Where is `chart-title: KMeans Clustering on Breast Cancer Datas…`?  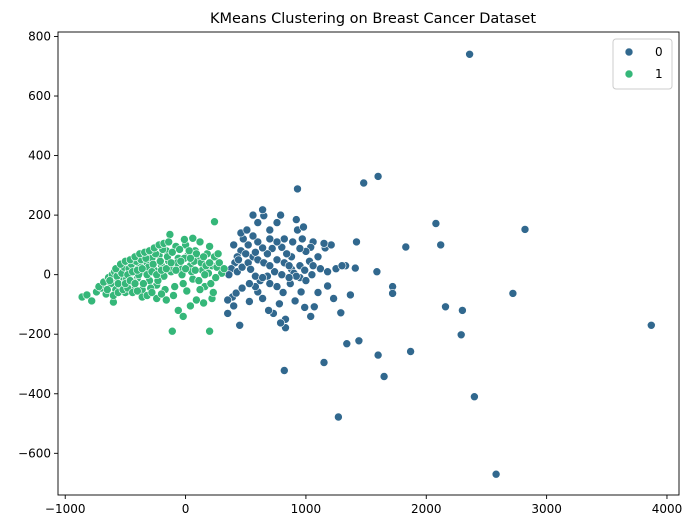
chart-title: KMeans Clustering on Breast Cancer Datas… is located at coordinates (373, 19).